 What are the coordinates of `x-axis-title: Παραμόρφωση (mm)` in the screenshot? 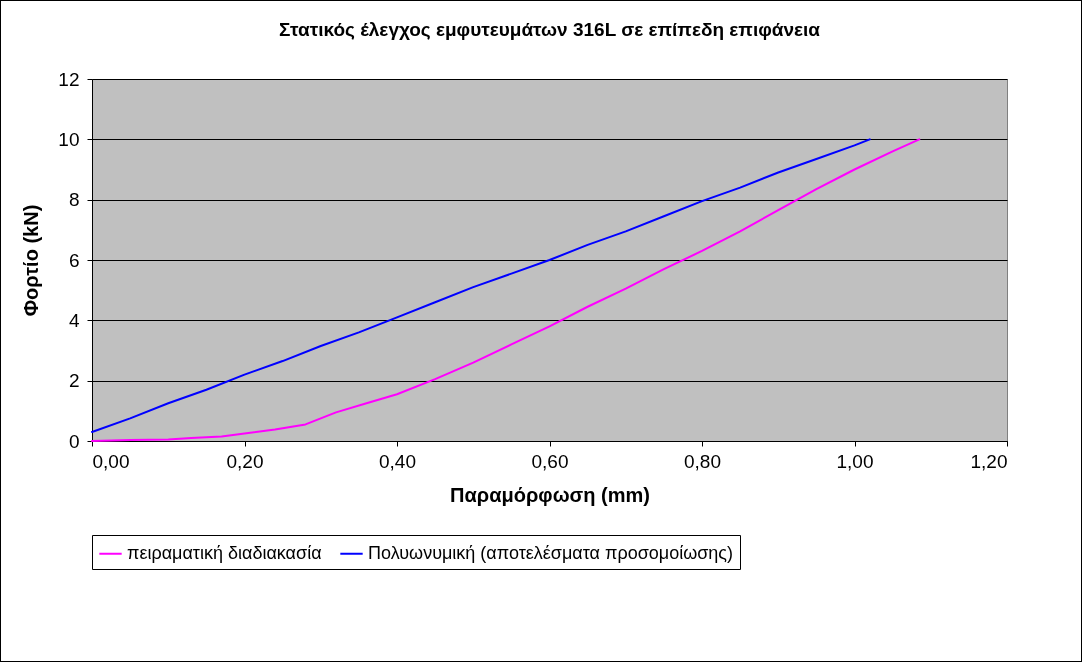 It's located at (550, 494).